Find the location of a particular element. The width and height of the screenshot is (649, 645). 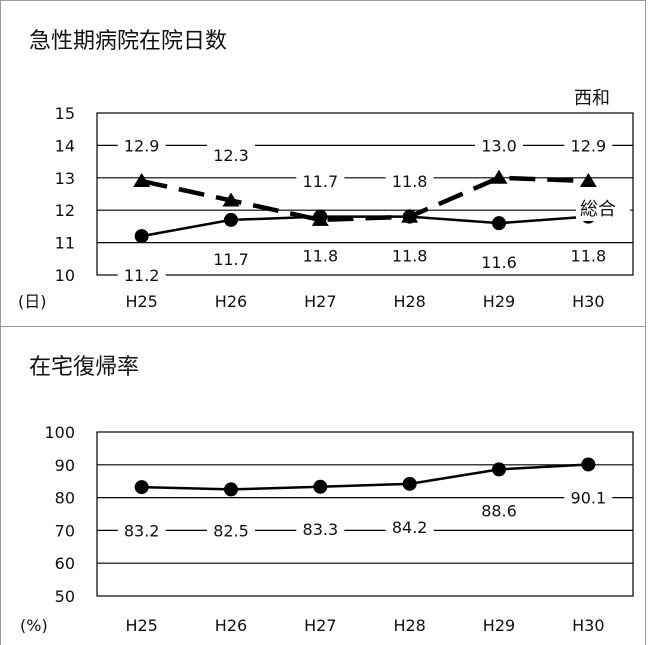

data-label: 84.2 is located at coordinates (410, 527).